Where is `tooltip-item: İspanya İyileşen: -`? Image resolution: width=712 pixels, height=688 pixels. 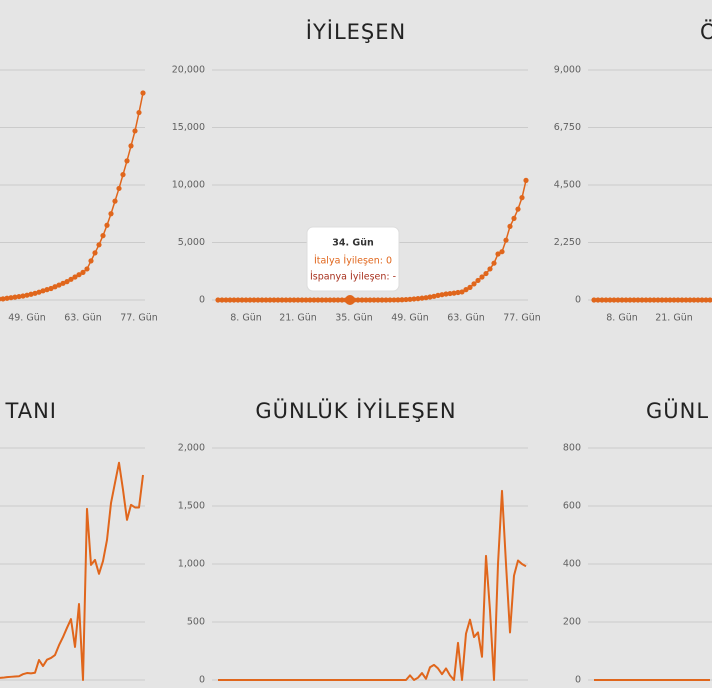 tooltip-item: İspanya İyileşen: - is located at coordinates (353, 277).